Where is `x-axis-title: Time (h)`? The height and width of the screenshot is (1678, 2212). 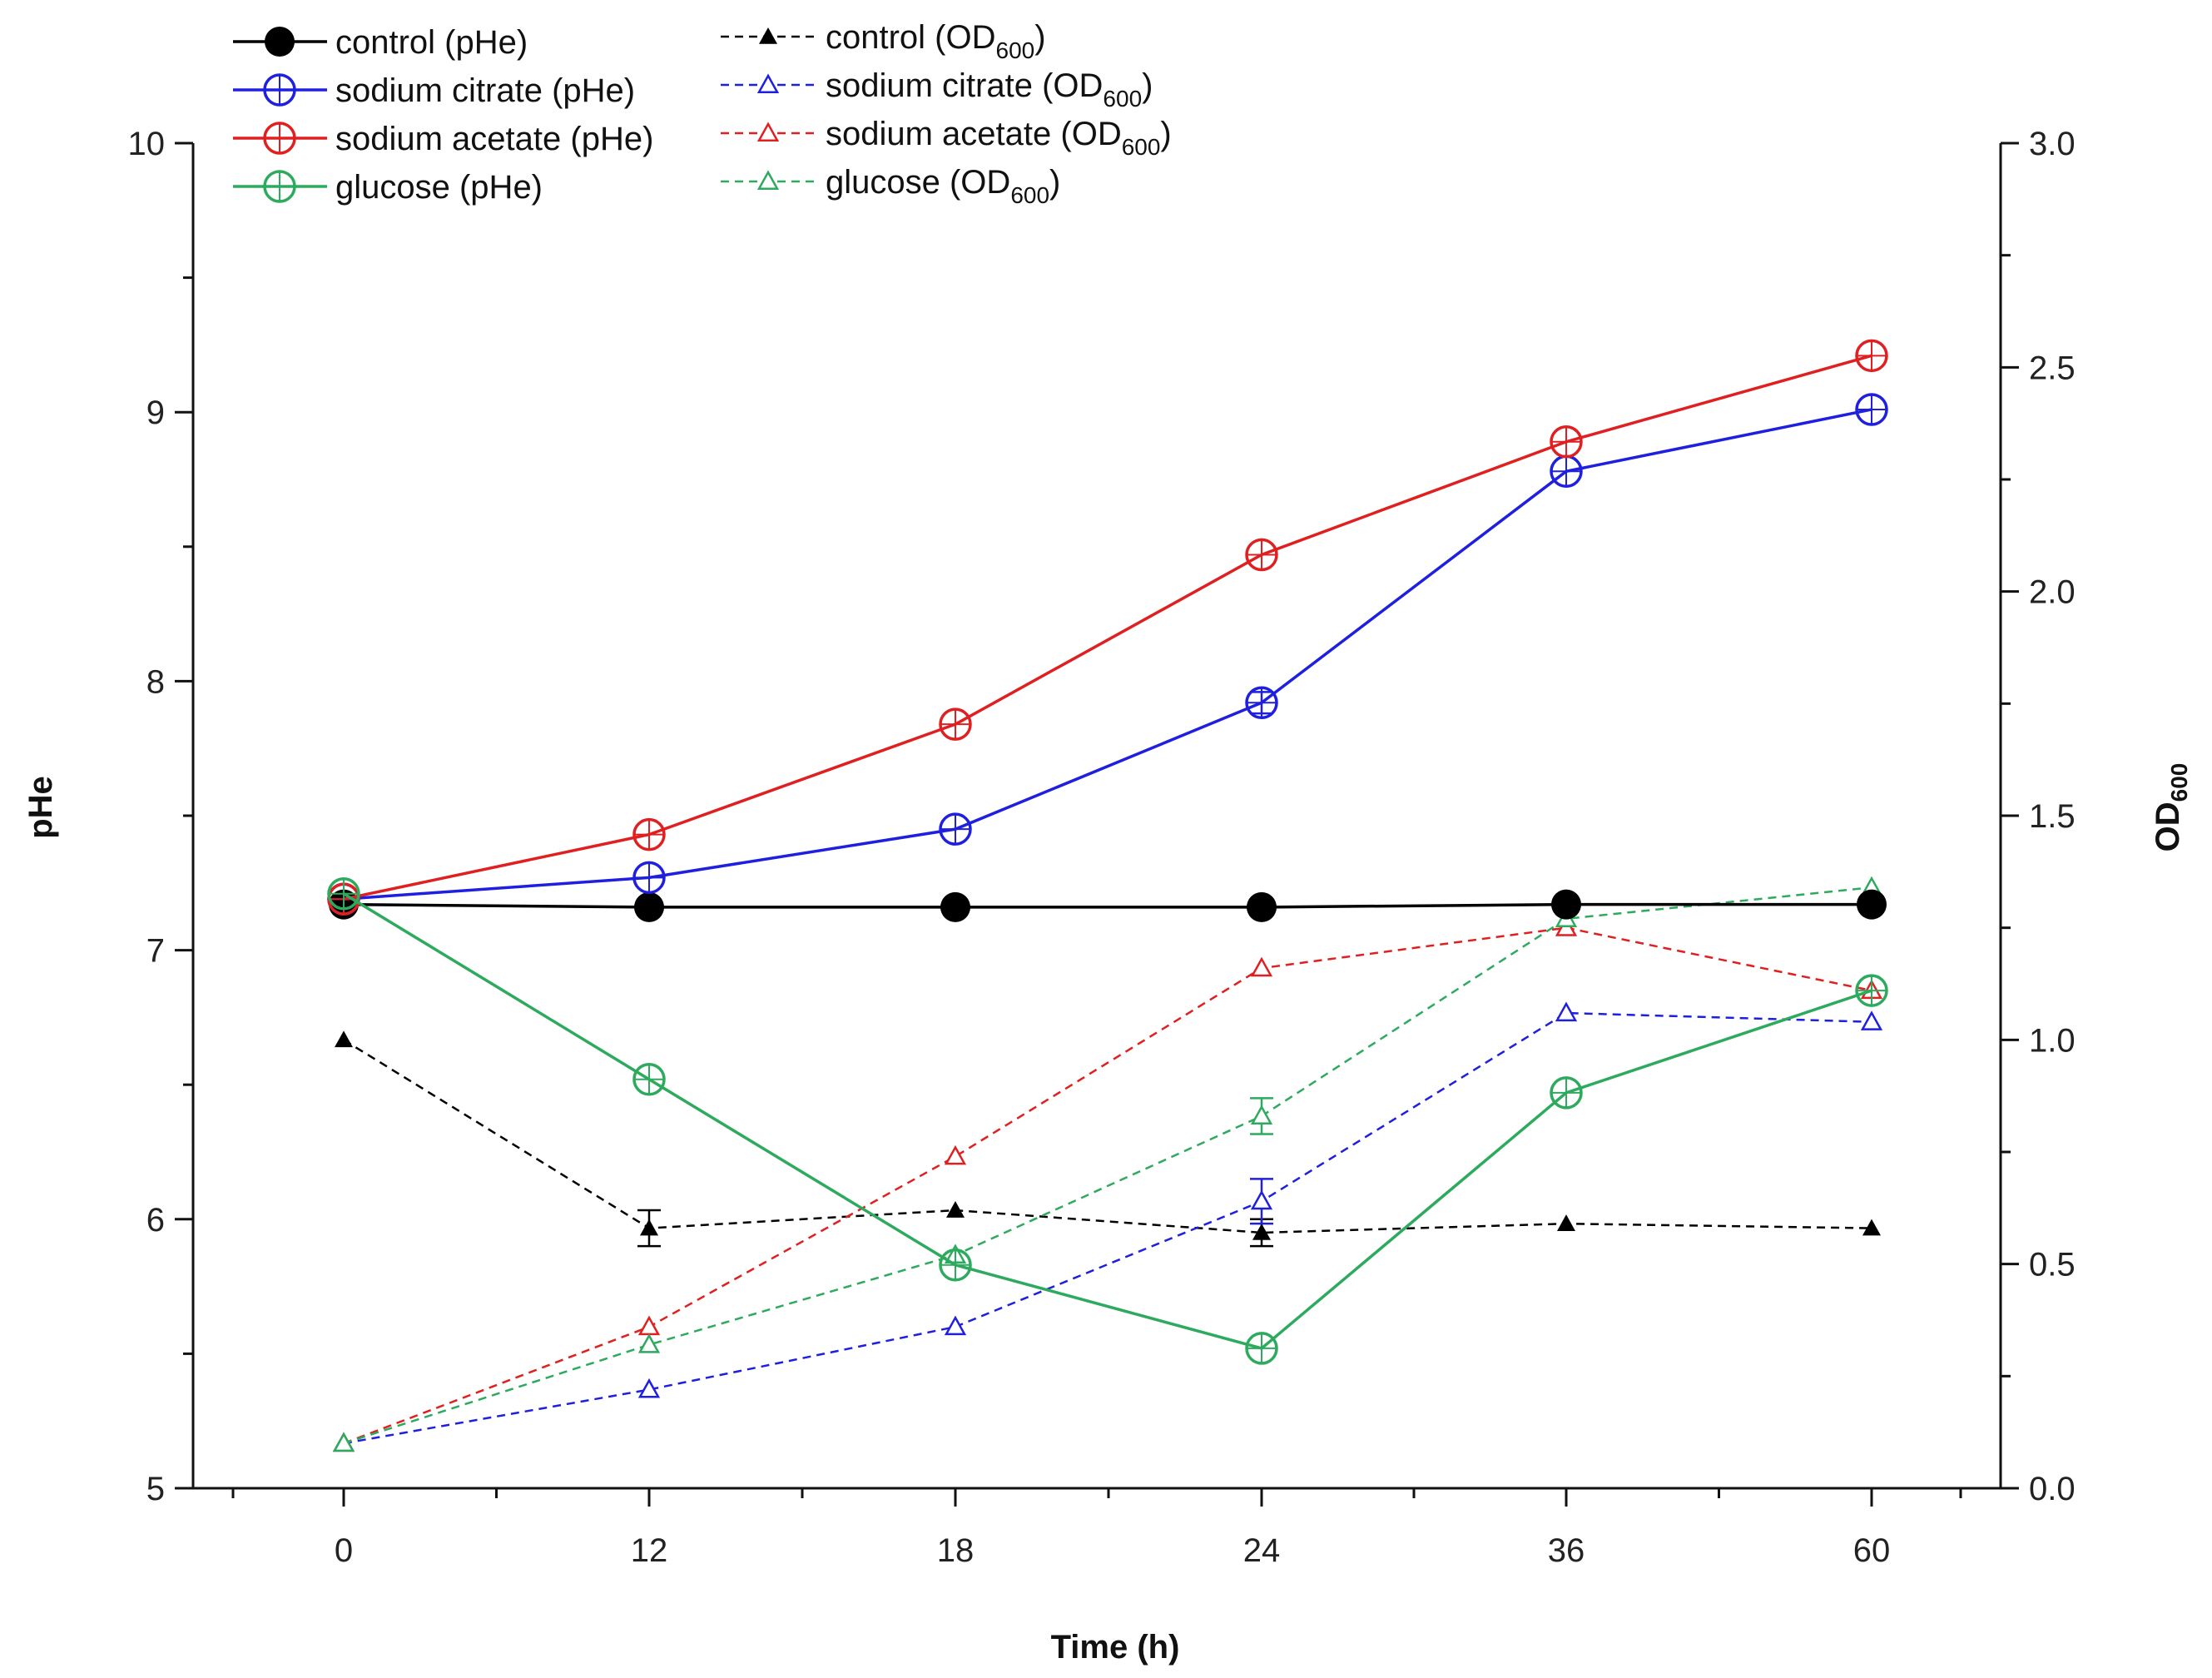 x-axis-title: Time (h) is located at coordinates (1116, 1647).